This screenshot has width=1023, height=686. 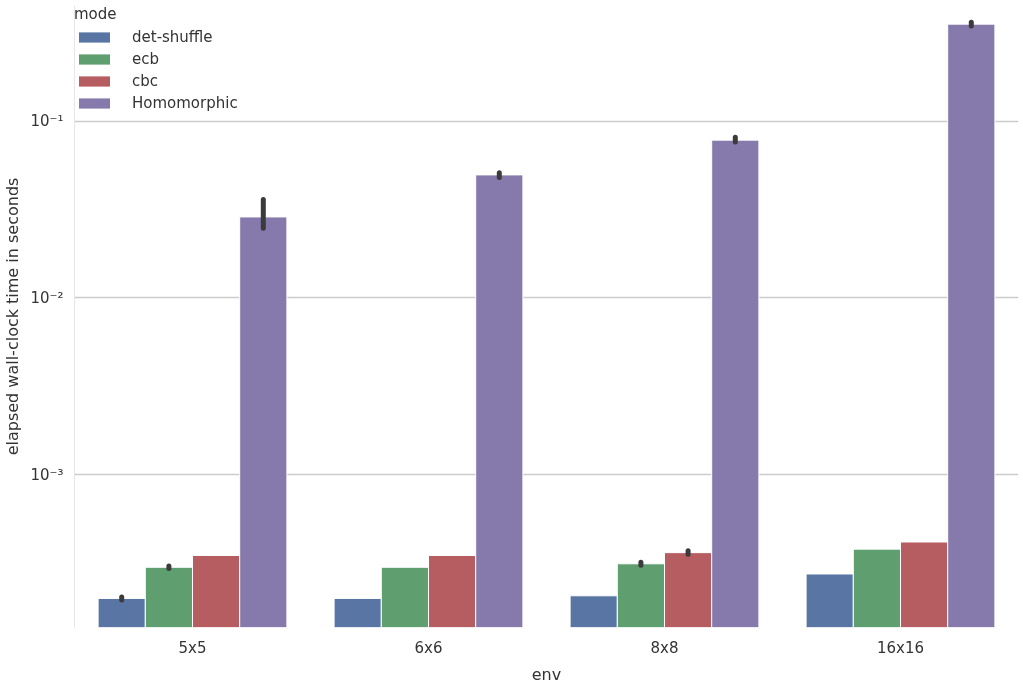 What do you see at coordinates (172, 37) in the screenshot?
I see `legend-label: det-shuffle` at bounding box center [172, 37].